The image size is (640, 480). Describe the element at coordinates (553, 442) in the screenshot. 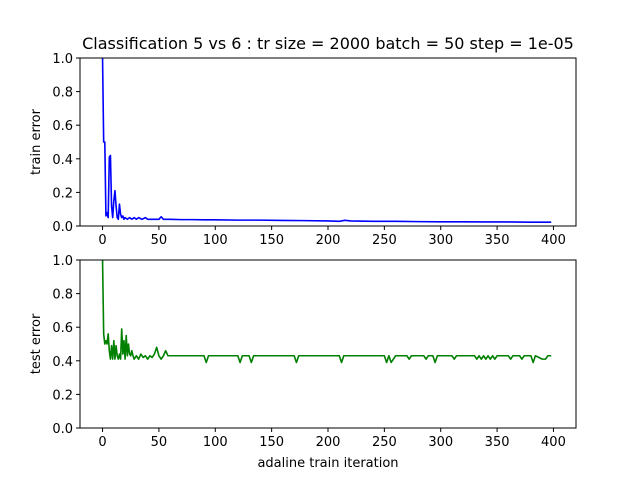

I see `test-error-xtick-label: 400` at that location.